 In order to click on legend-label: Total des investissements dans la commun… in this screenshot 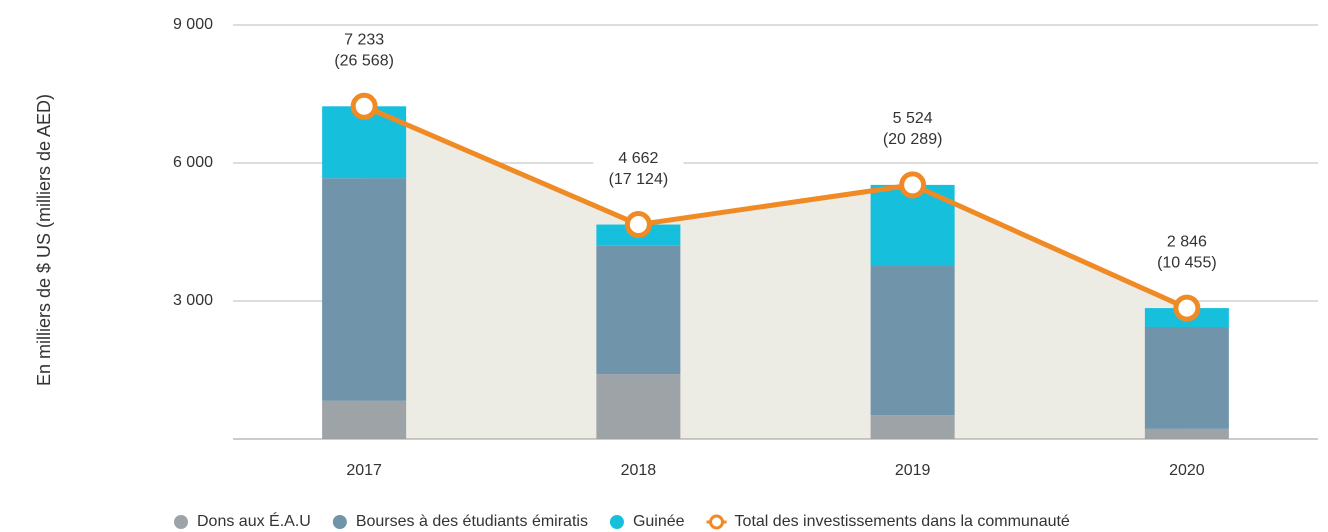, I will do `click(902, 521)`.